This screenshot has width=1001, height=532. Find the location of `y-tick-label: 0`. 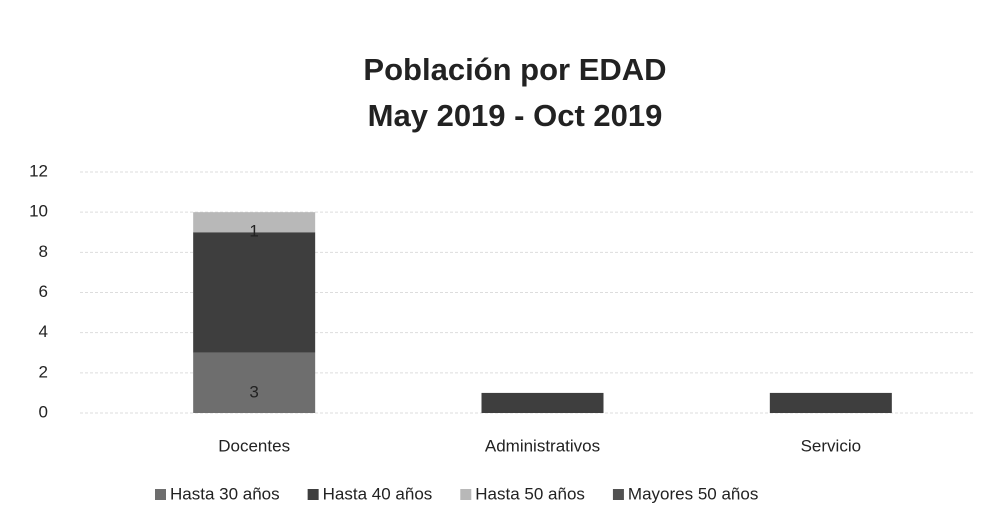

y-tick-label: 0 is located at coordinates (43, 411).